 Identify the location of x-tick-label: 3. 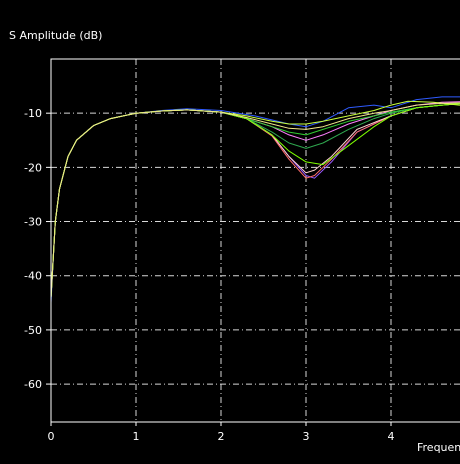
(306, 436).